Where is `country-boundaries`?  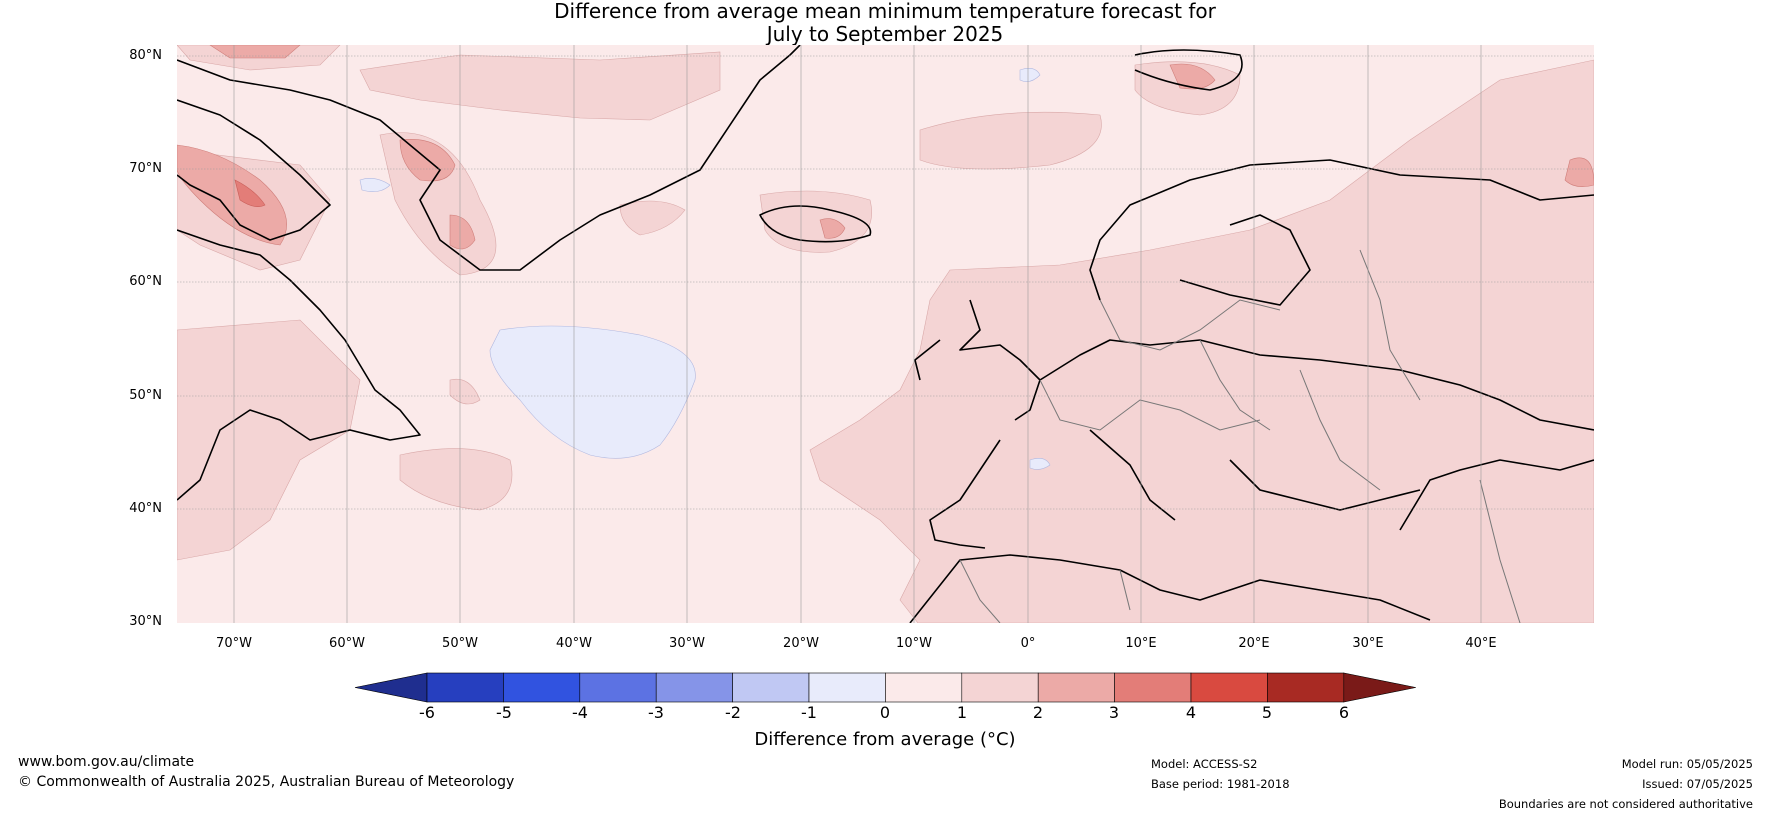 country-boundaries is located at coordinates (1240, 436).